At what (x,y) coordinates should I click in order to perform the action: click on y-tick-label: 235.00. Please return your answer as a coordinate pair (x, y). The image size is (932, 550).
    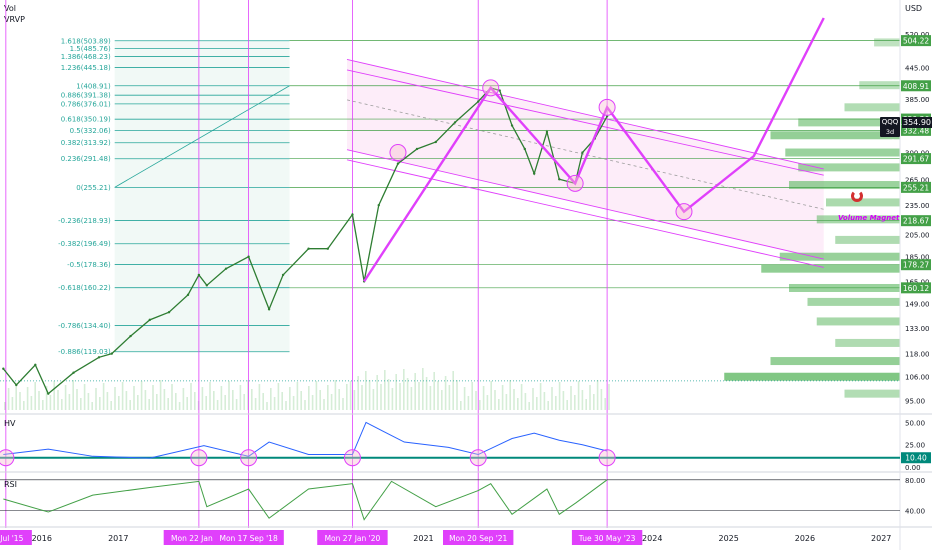
    Looking at the image, I should click on (917, 206).